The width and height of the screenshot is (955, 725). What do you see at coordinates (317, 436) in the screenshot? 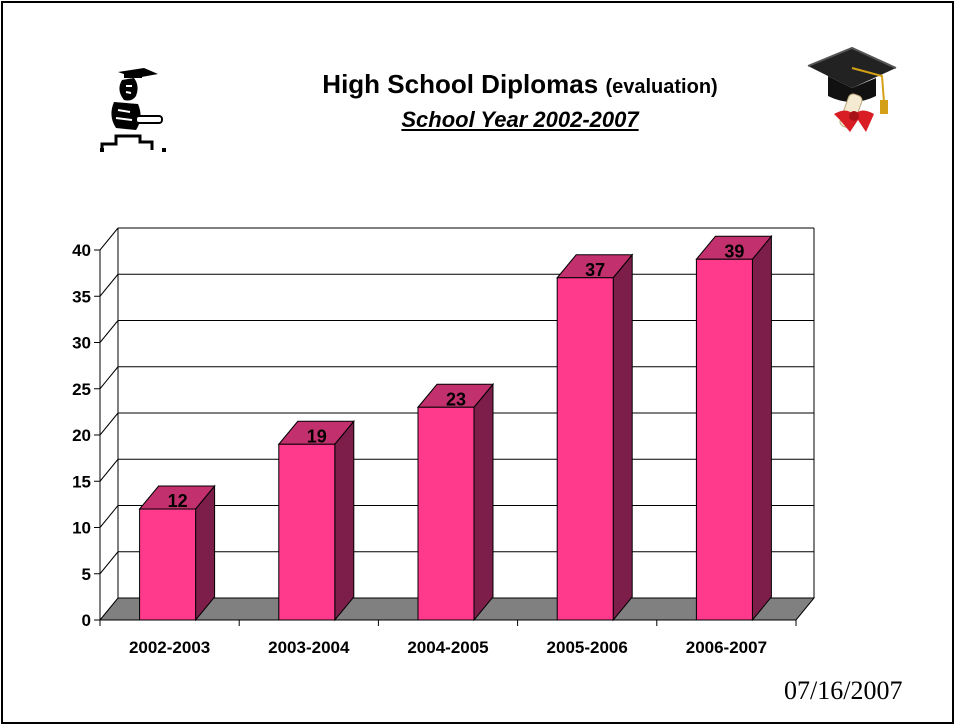
I see `data-label: 19` at bounding box center [317, 436].